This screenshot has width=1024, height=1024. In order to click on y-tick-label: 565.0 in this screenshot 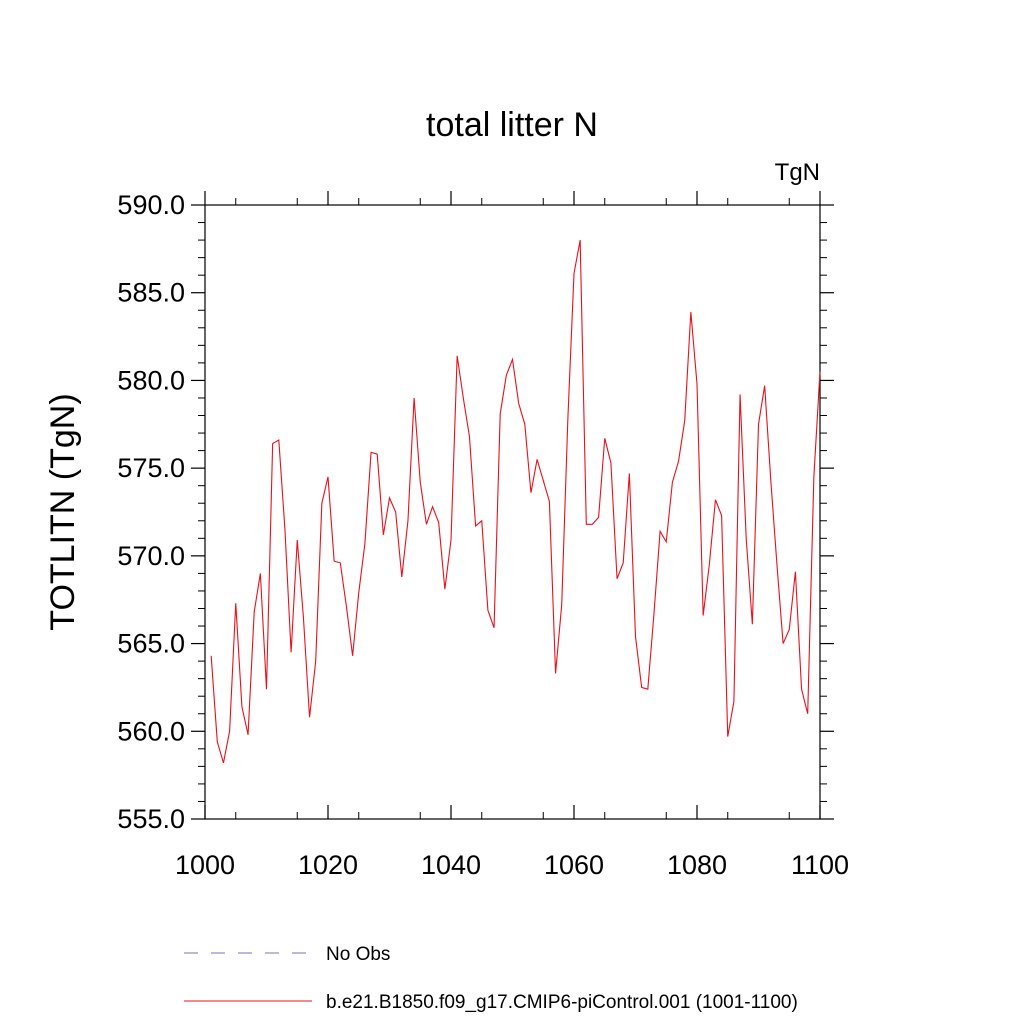, I will do `click(151, 644)`.